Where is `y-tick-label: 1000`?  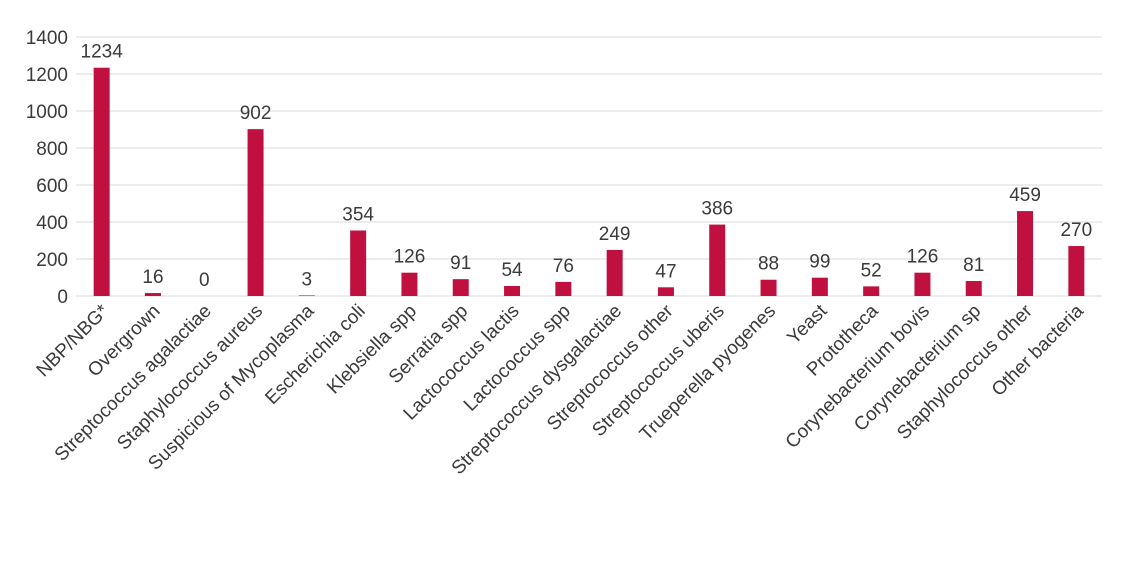 y-tick-label: 1000 is located at coordinates (47, 112).